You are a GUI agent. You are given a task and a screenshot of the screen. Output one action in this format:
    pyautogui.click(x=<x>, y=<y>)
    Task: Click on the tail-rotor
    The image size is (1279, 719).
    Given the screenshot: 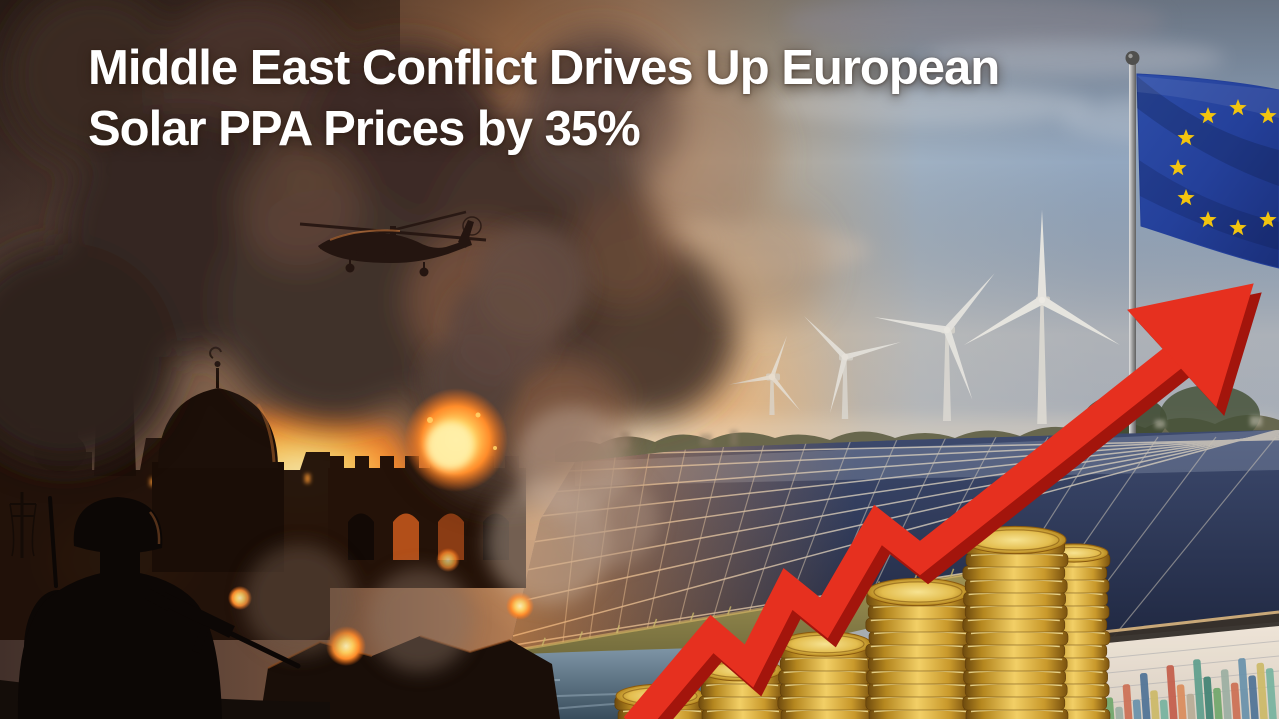 What is the action you would take?
    pyautogui.click(x=472, y=226)
    